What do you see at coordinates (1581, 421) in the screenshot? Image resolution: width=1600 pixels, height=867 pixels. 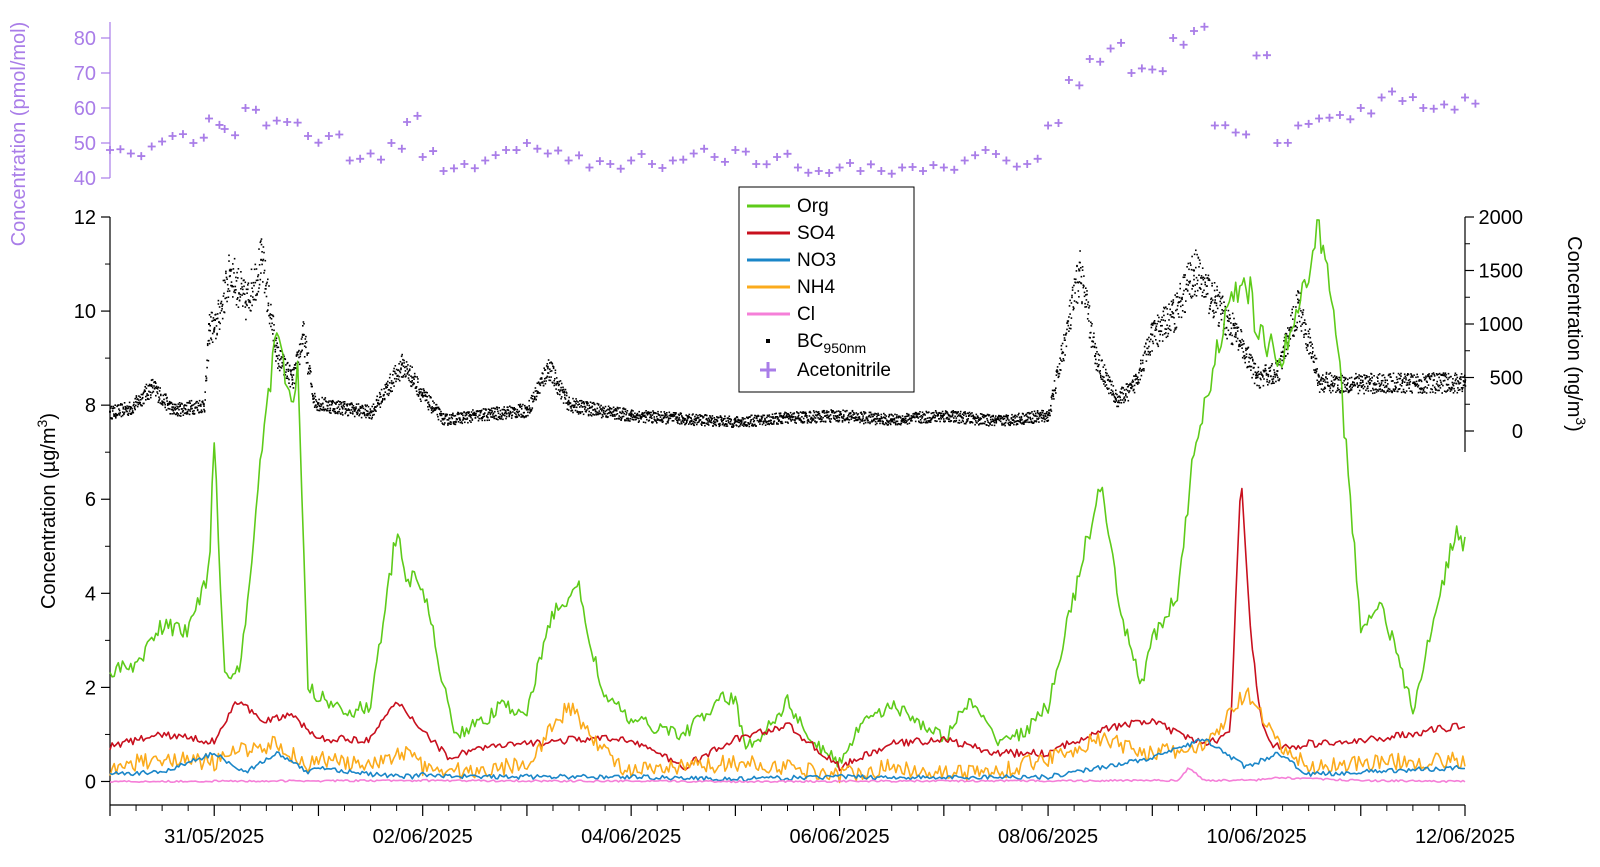 I see `right-axis-title-sup: 3` at bounding box center [1581, 421].